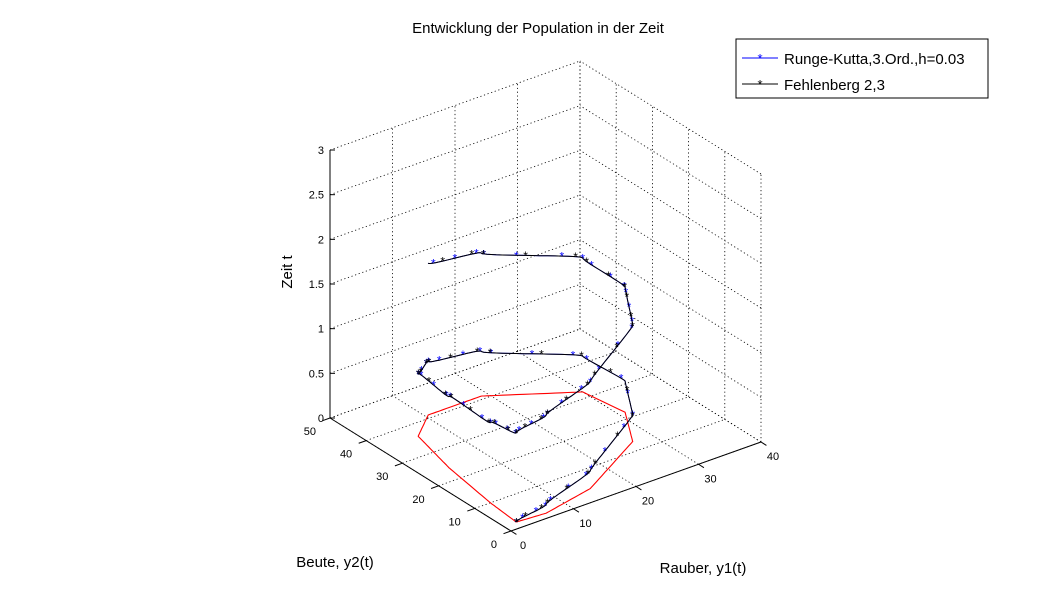 The width and height of the screenshot is (1043, 592). Describe the element at coordinates (316, 285) in the screenshot. I see `z-tick-label: 1.5` at that location.